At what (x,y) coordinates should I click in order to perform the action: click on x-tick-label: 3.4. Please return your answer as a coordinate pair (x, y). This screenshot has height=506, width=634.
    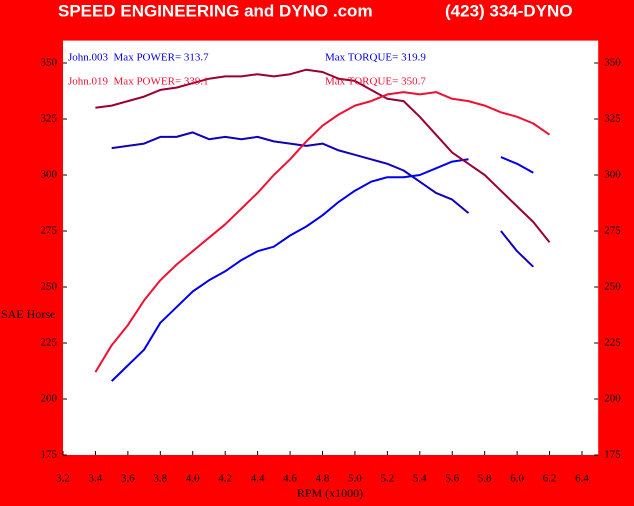
    Looking at the image, I should click on (96, 479).